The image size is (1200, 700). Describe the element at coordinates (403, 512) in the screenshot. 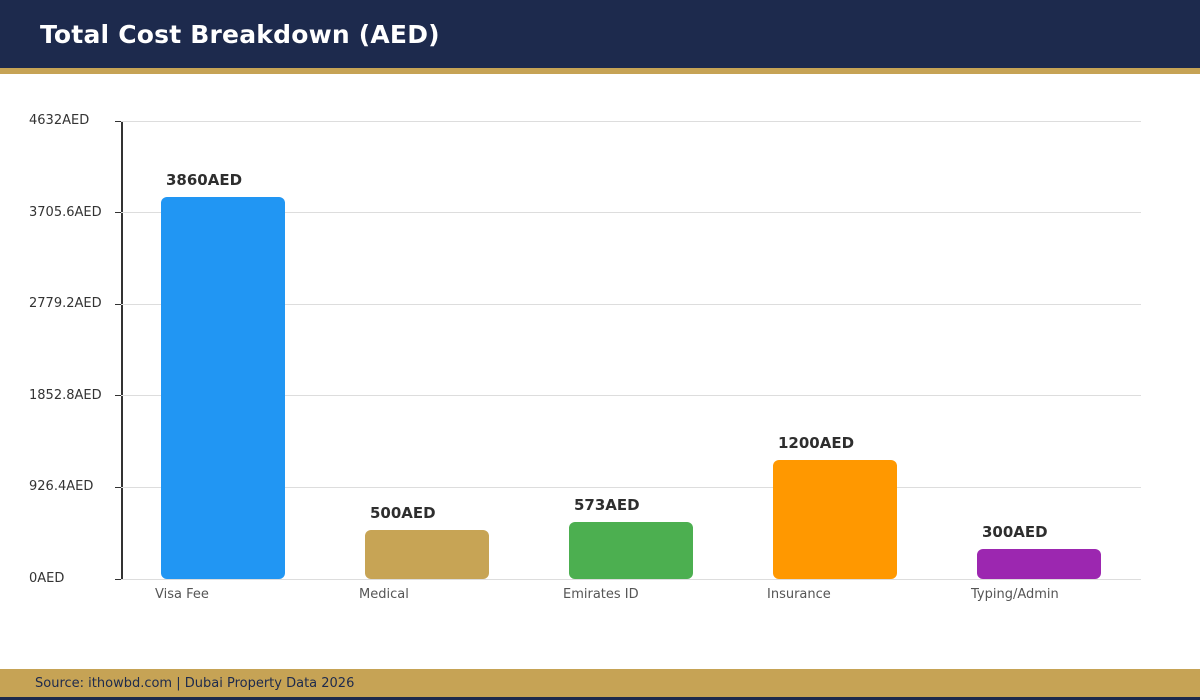

I see `bar-value-label-medical: 500AED` at that location.